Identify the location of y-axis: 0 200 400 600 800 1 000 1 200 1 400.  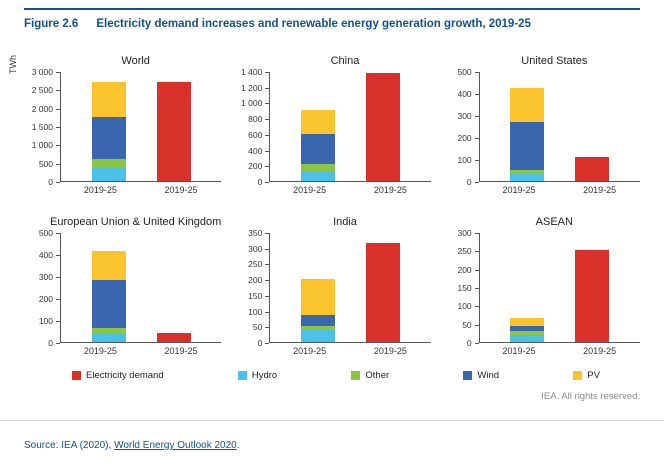
(251, 127).